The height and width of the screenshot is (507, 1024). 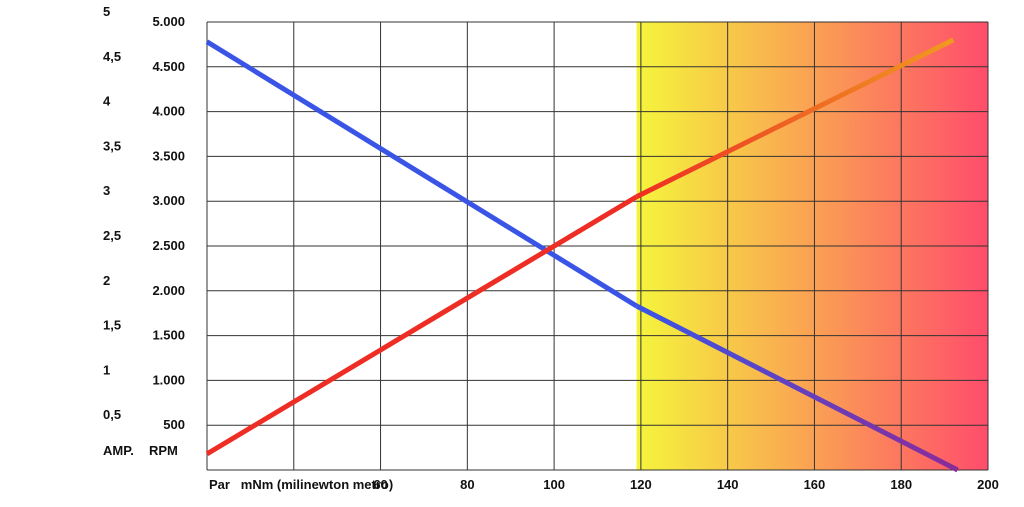 What do you see at coordinates (554, 484) in the screenshot?
I see `x-tick-label: 100` at bounding box center [554, 484].